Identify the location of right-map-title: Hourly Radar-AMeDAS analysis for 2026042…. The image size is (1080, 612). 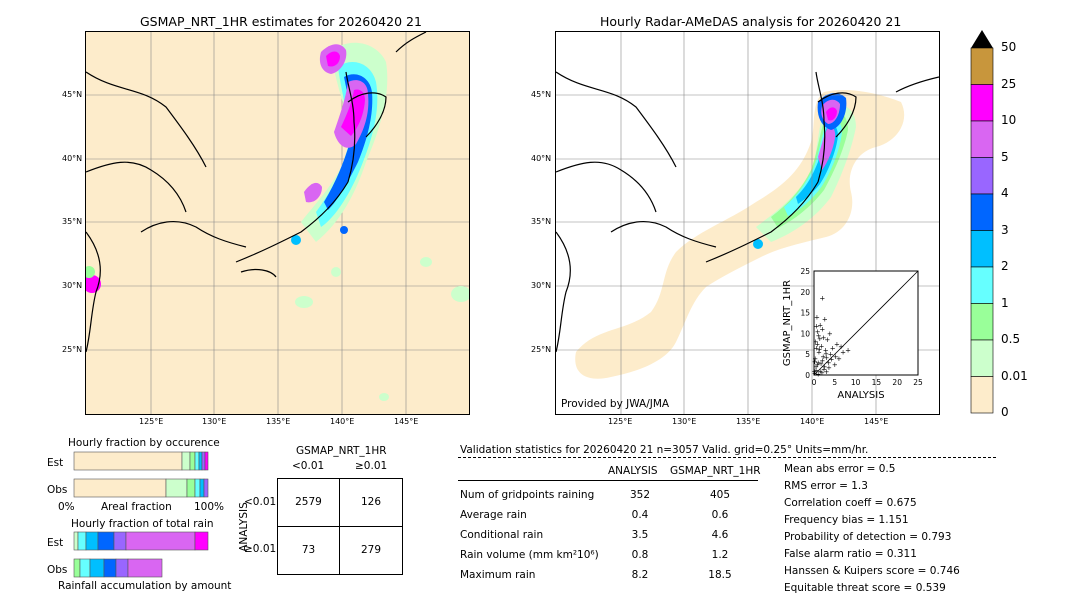
(751, 21).